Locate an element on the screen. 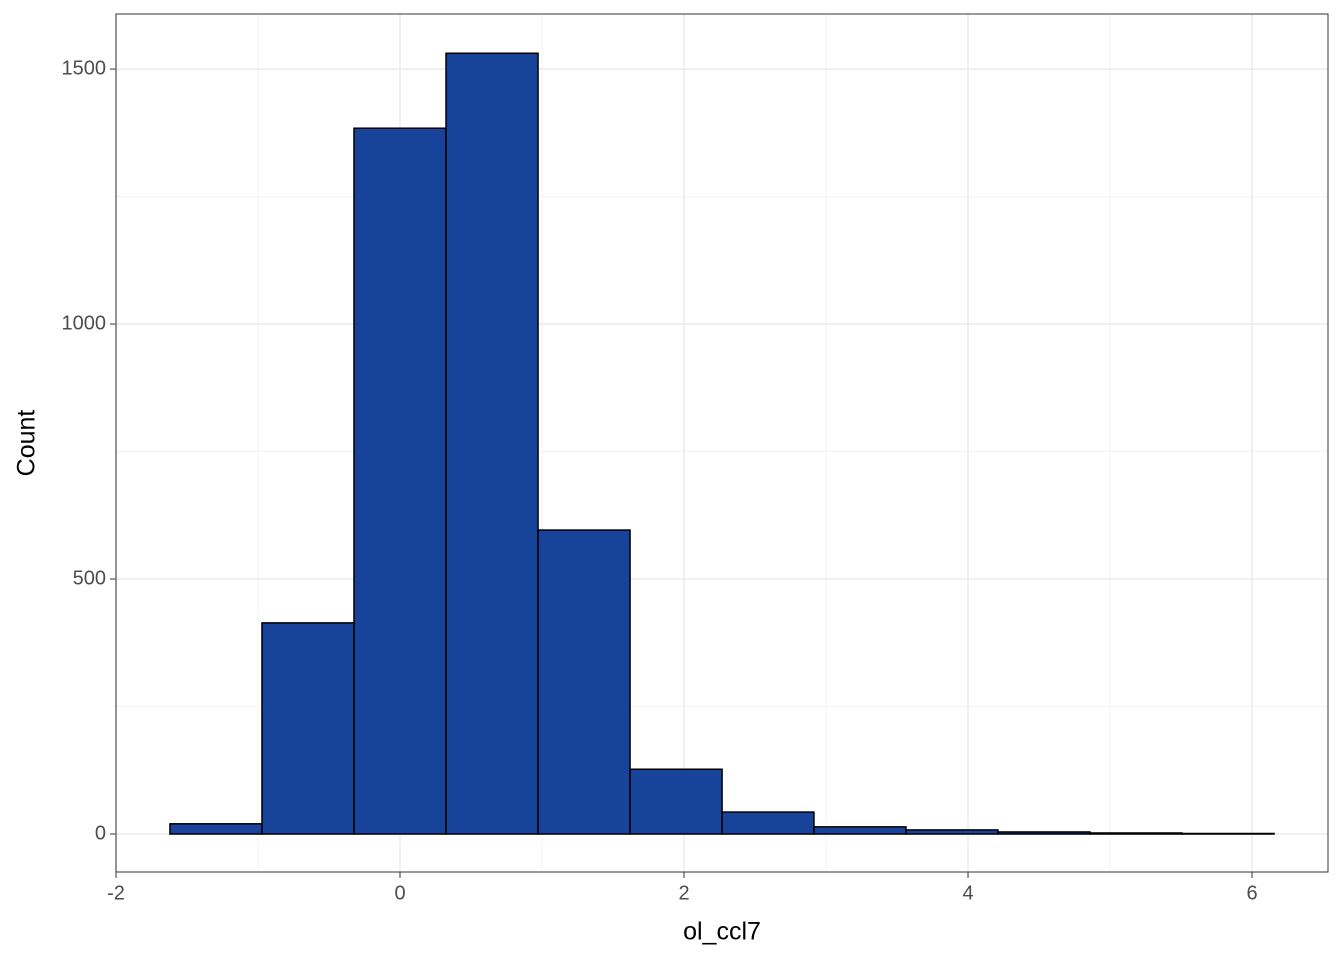 This screenshot has width=1344, height=960. y-tick-label: 1500 is located at coordinates (84, 68).